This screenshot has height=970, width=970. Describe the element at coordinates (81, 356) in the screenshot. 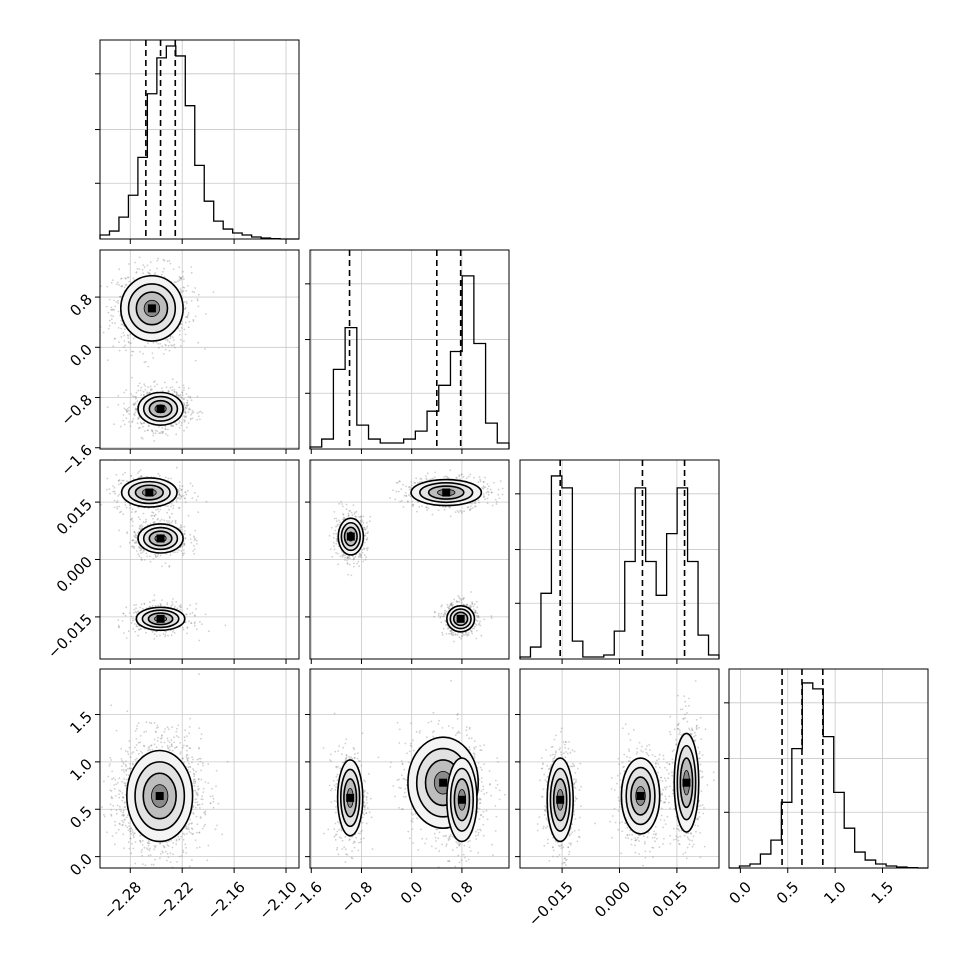

I see `y-tick-label-1-2: 0.0` at that location.